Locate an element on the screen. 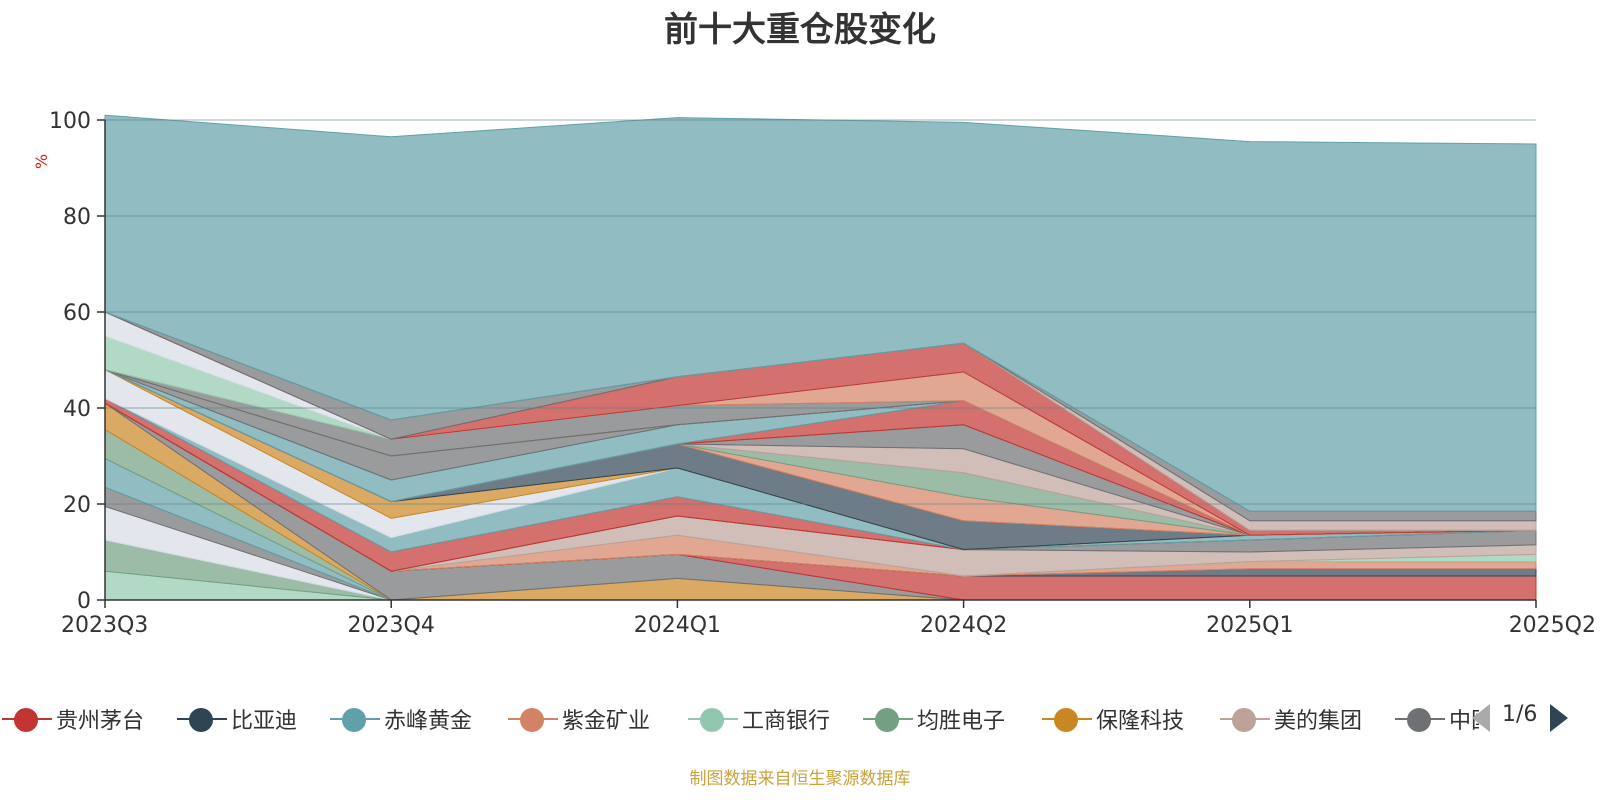 The image size is (1600, 800). legend-label: 均胜电子 is located at coordinates (961, 721).